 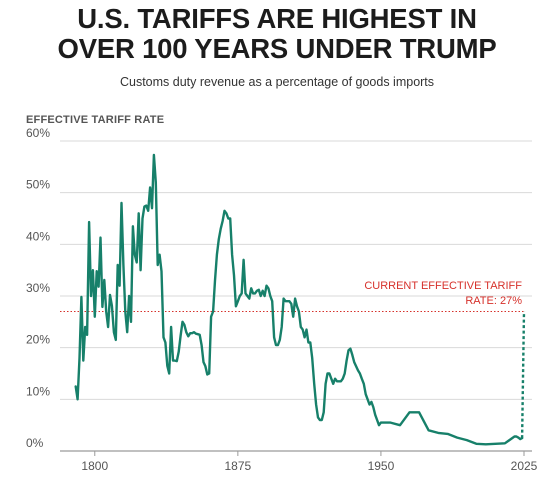 I want to click on x-tick-label: 2025, so click(x=524, y=466).